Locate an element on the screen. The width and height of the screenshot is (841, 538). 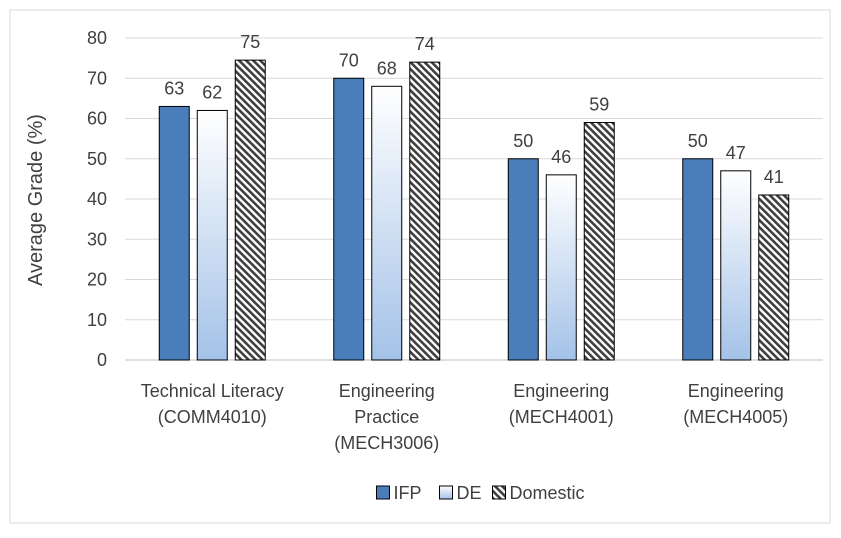
data-label: 46 is located at coordinates (561, 157).